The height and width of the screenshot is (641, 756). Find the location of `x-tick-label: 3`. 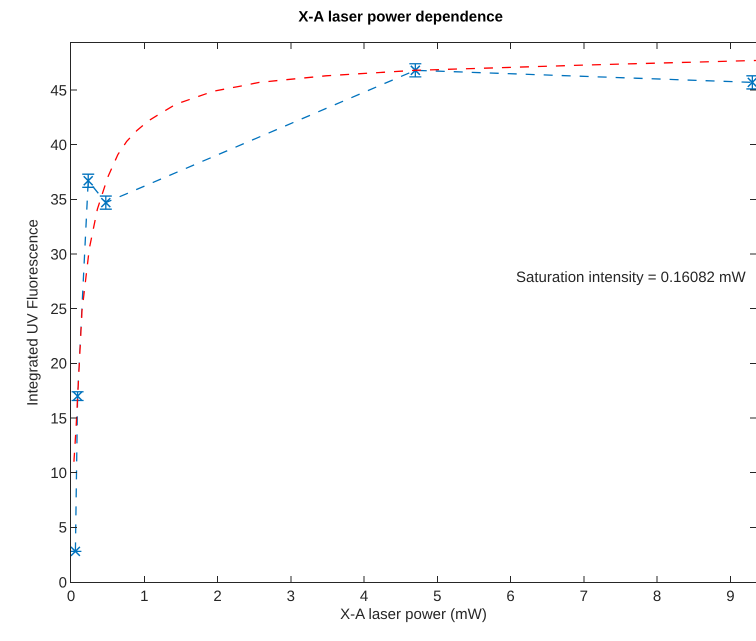

x-tick-label: 3 is located at coordinates (290, 596).